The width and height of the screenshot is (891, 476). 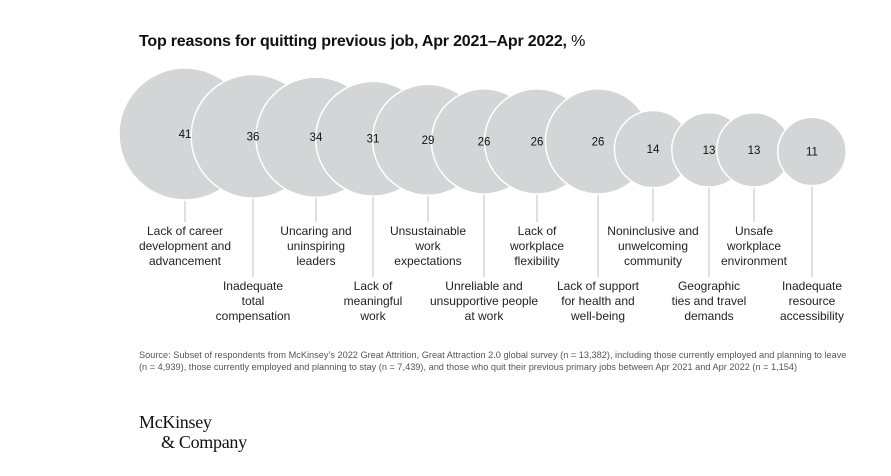 I want to click on category-label-5: Unsustainable work expectations, so click(x=428, y=246).